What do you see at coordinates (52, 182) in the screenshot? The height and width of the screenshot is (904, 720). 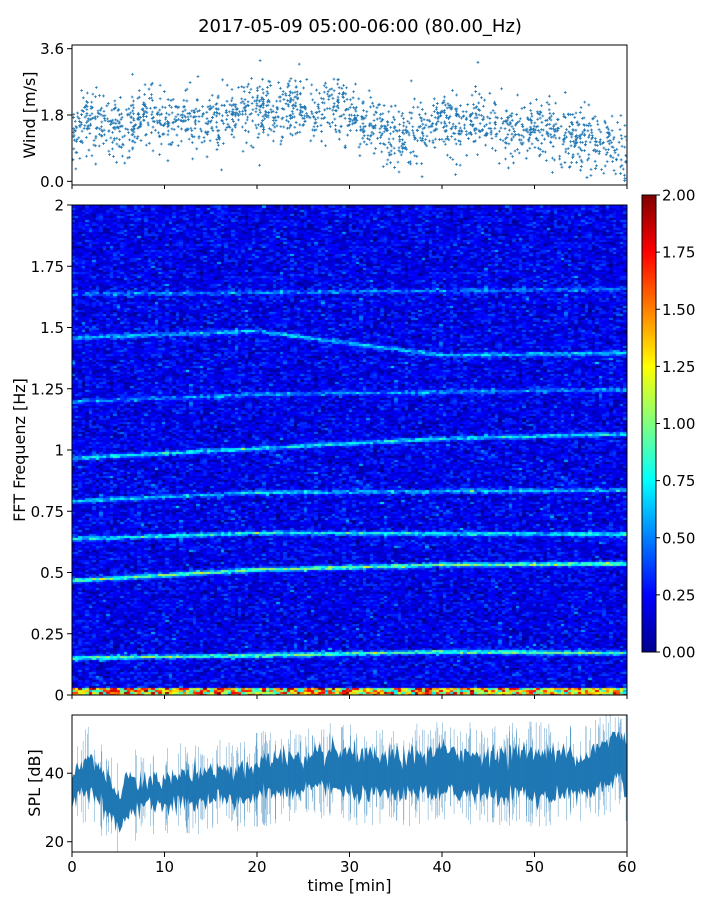 I see `wind-y-tick-label: 0.0` at bounding box center [52, 182].